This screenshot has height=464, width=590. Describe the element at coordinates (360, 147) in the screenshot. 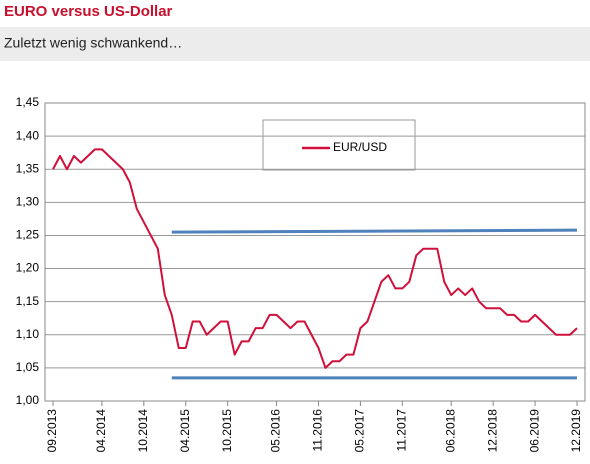

I see `legend-label: EUR/USD` at that location.